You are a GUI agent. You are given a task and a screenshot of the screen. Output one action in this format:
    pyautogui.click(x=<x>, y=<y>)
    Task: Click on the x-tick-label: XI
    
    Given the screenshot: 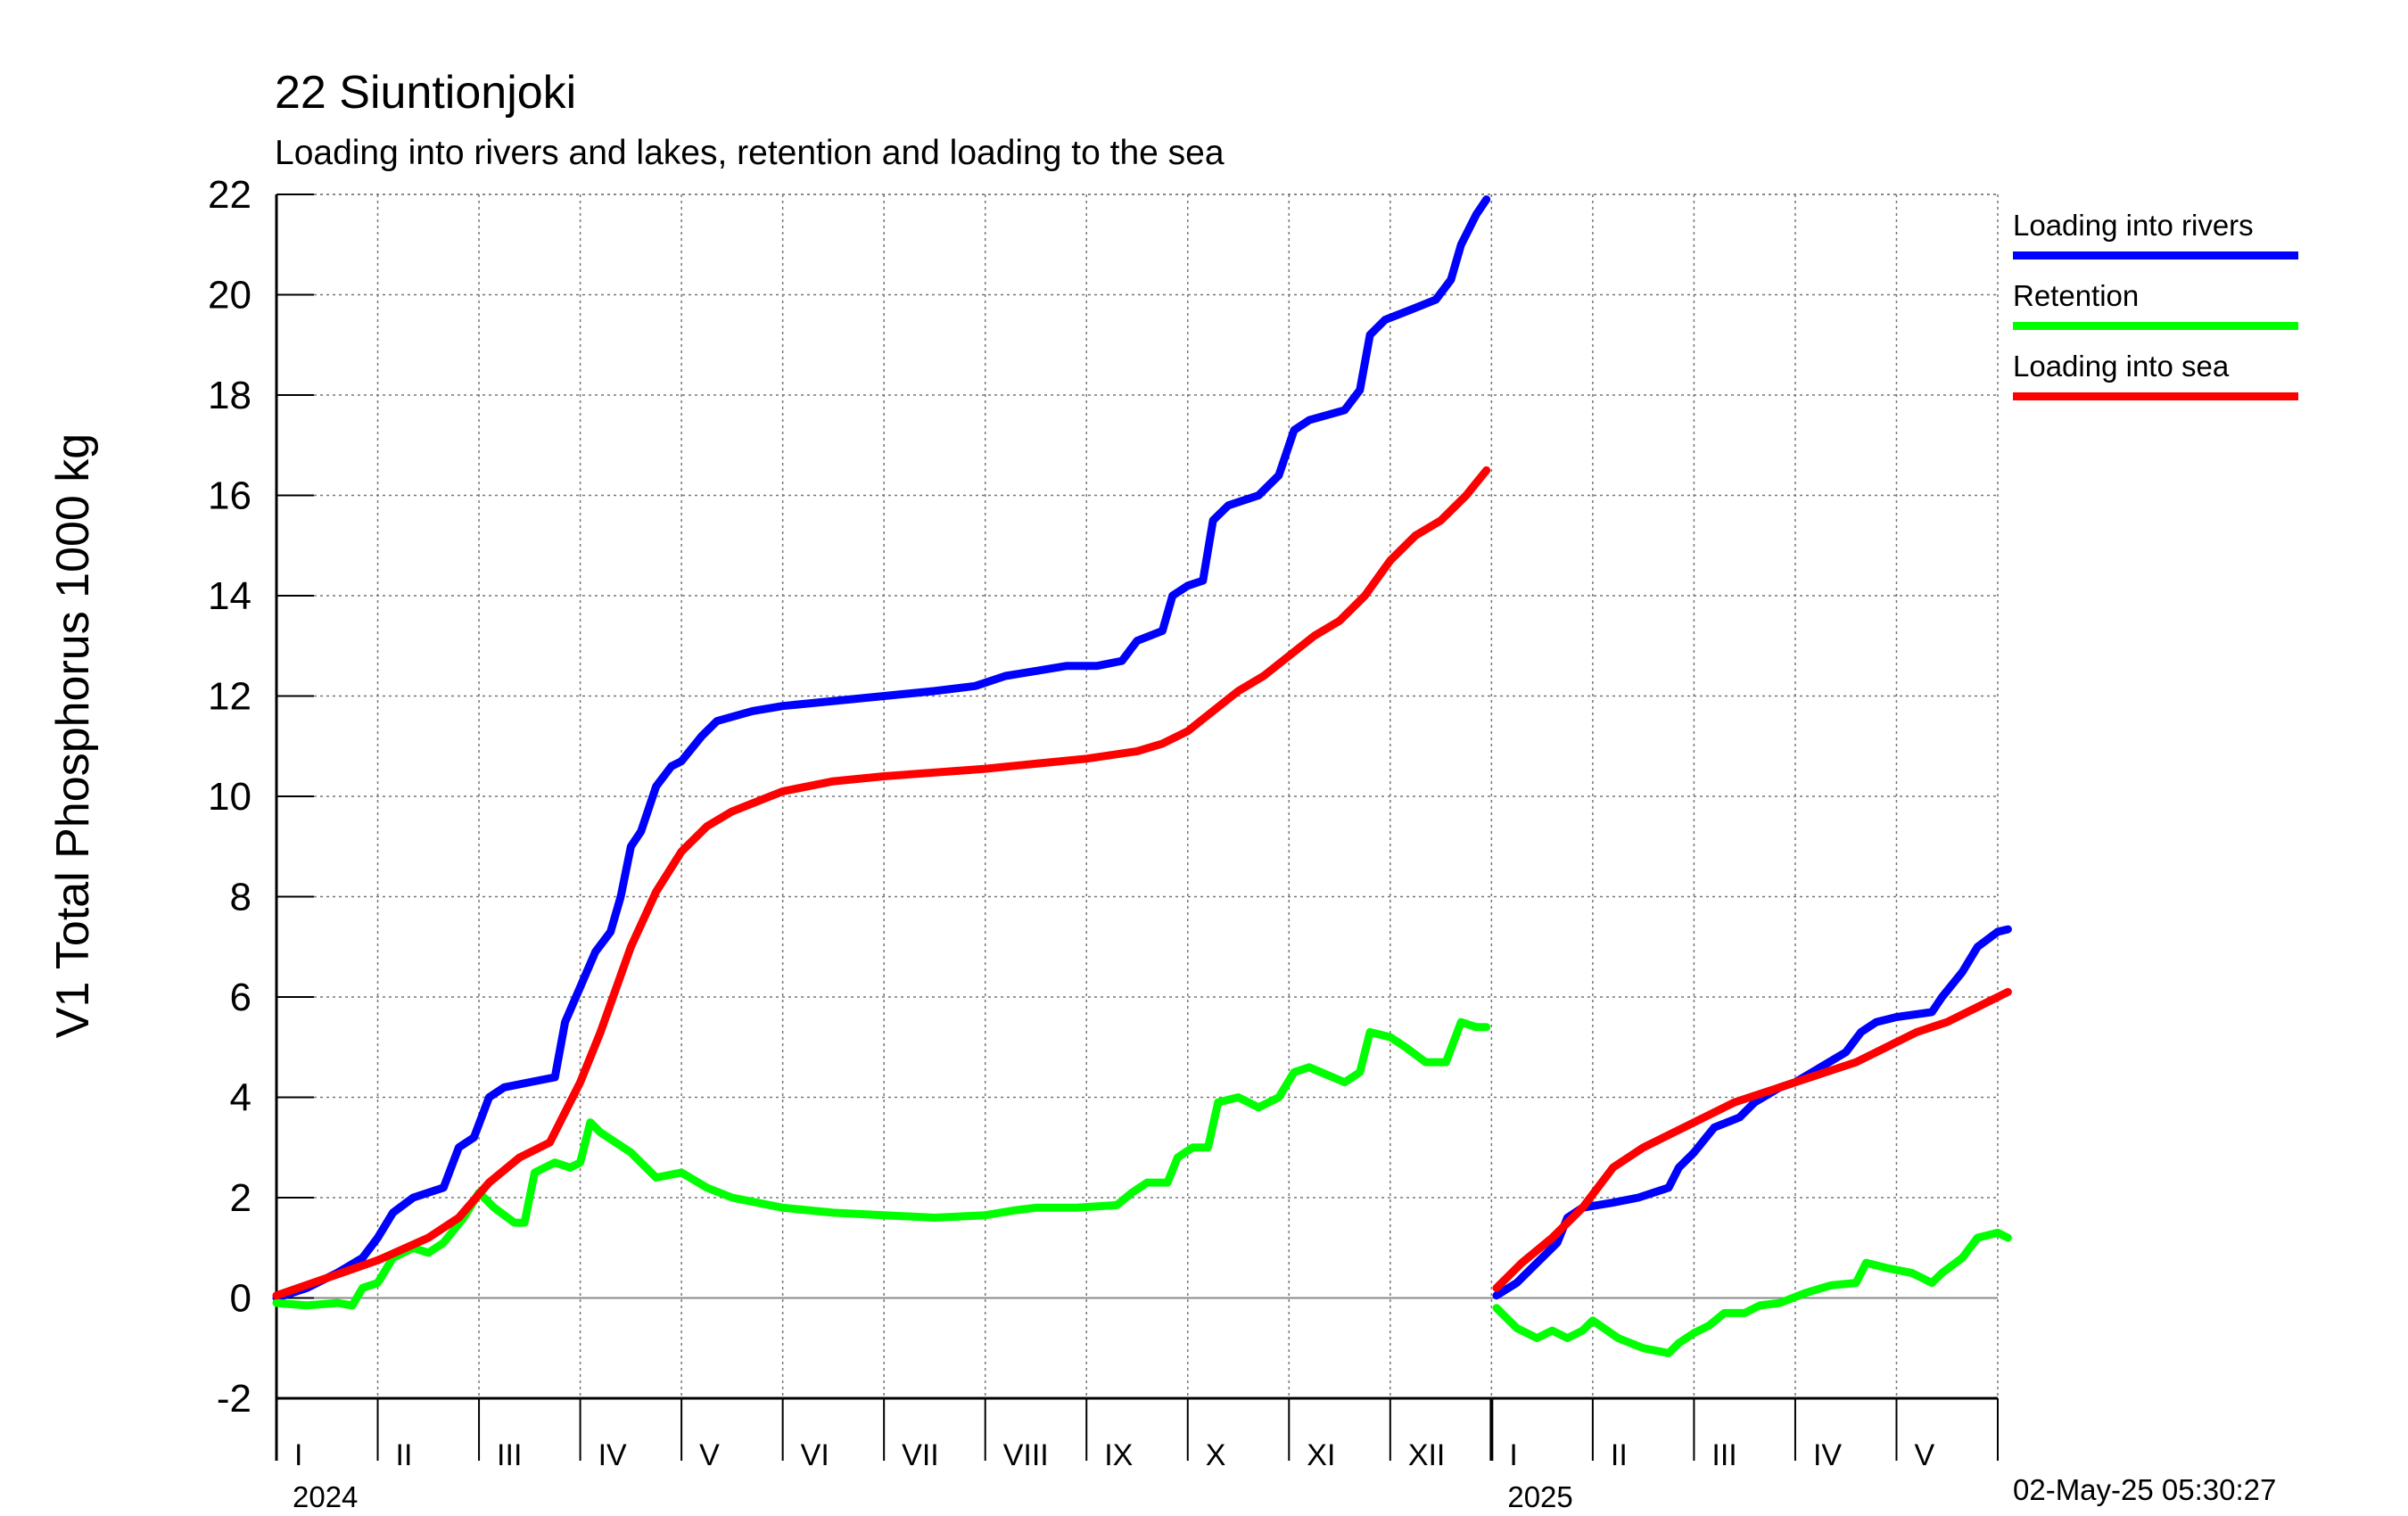 What is the action you would take?
    pyautogui.click(x=1321, y=1455)
    